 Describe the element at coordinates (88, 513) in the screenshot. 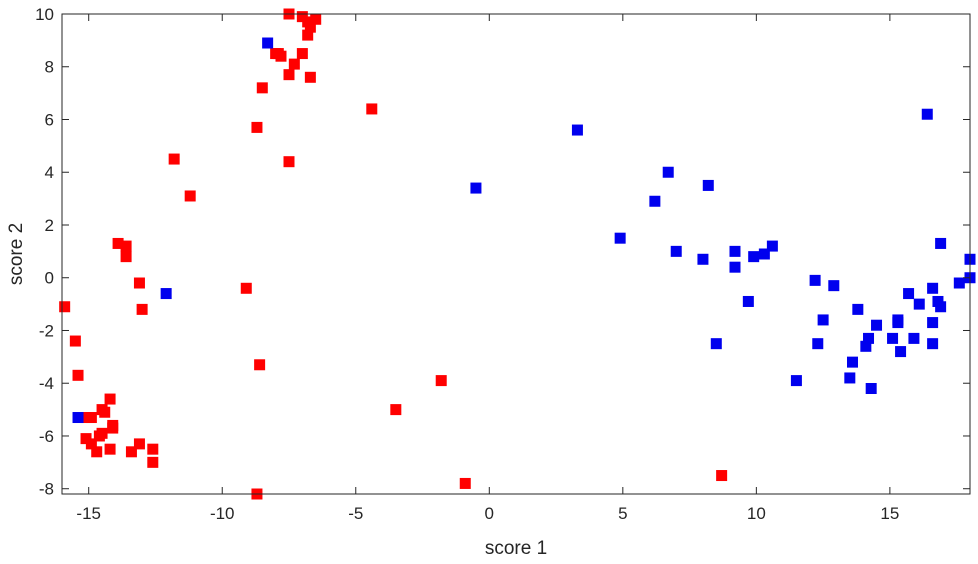

I see `x-tick-label: -15` at that location.